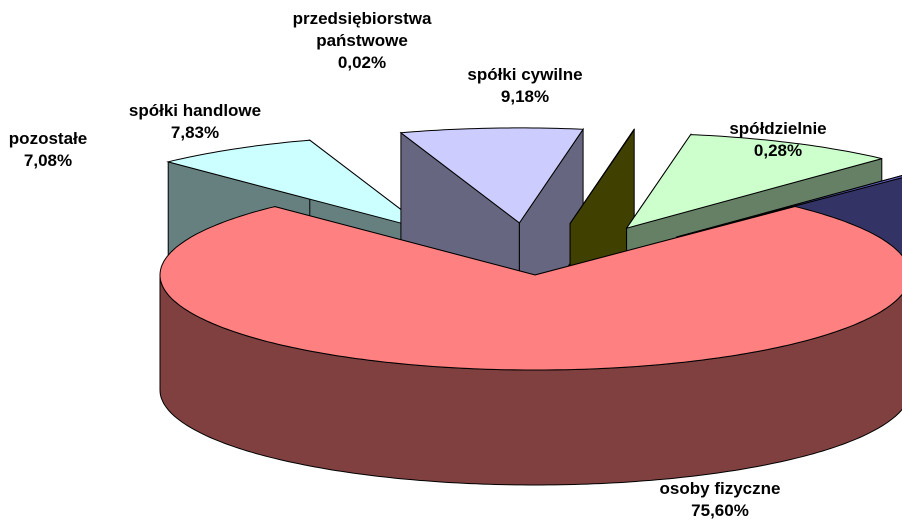 The width and height of the screenshot is (902, 524). Describe the element at coordinates (720, 510) in the screenshot. I see `value-label: 75,60%` at that location.